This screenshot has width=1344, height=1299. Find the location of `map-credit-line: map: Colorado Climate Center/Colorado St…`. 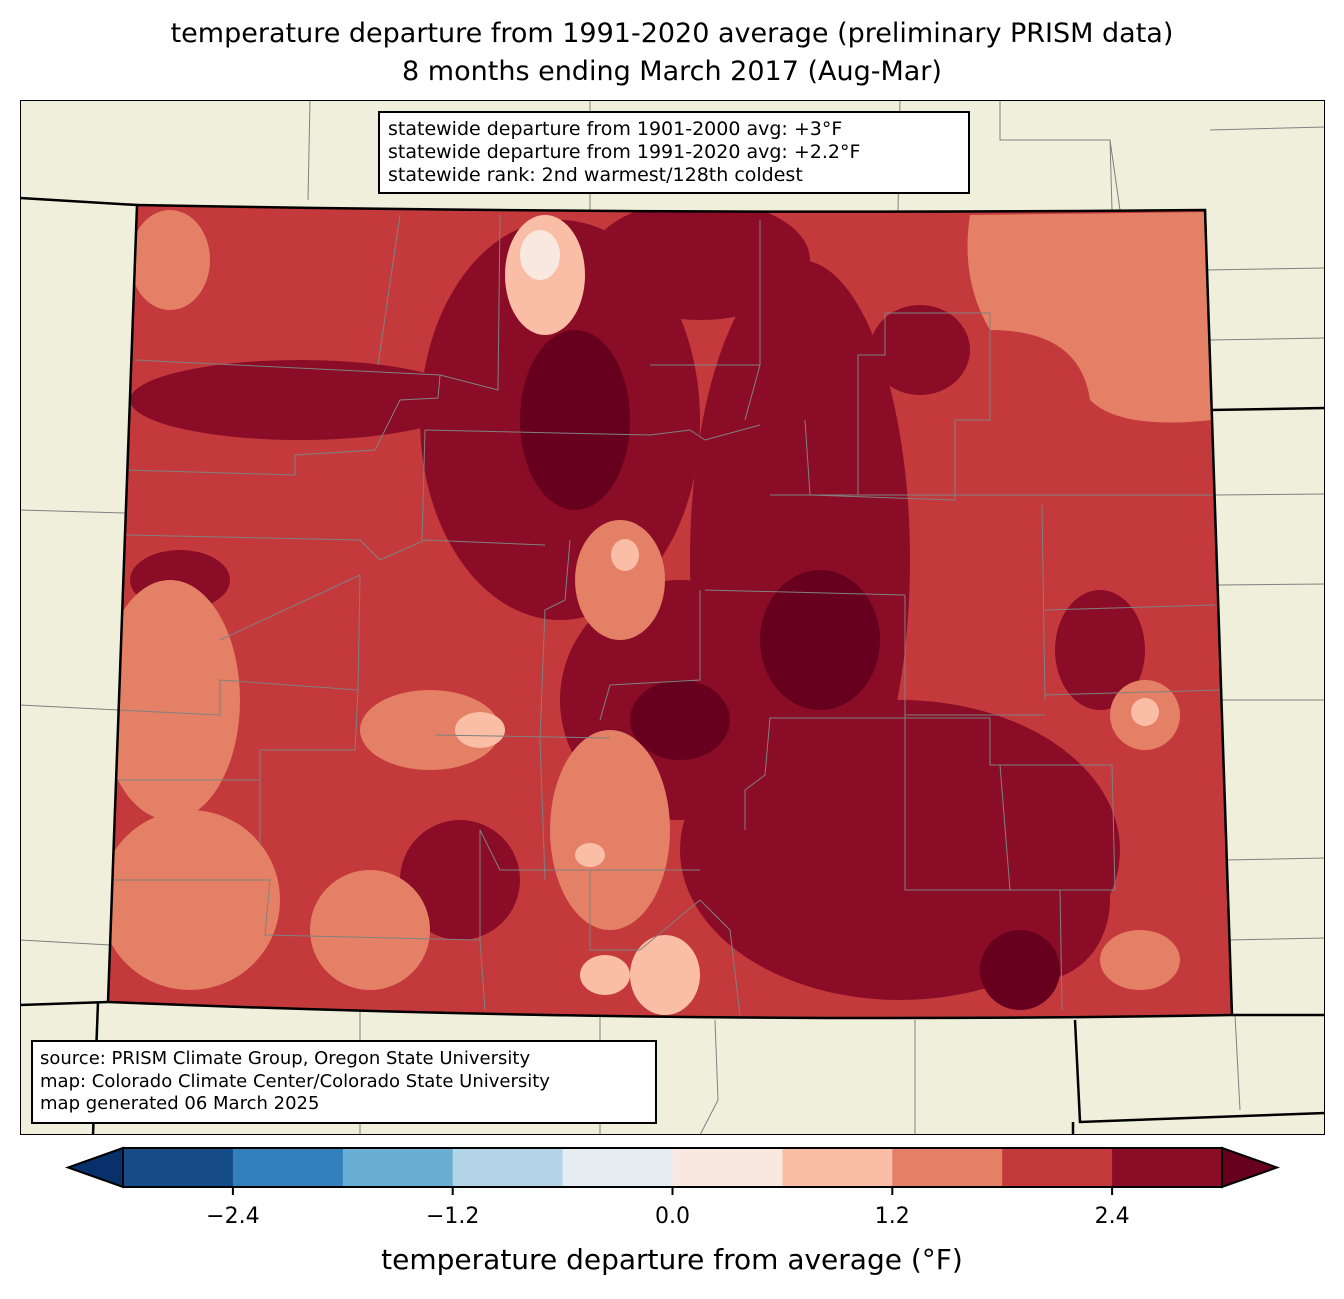

map-credit-line: map: Colorado Climate Center/Colorado St… is located at coordinates (295, 1081).